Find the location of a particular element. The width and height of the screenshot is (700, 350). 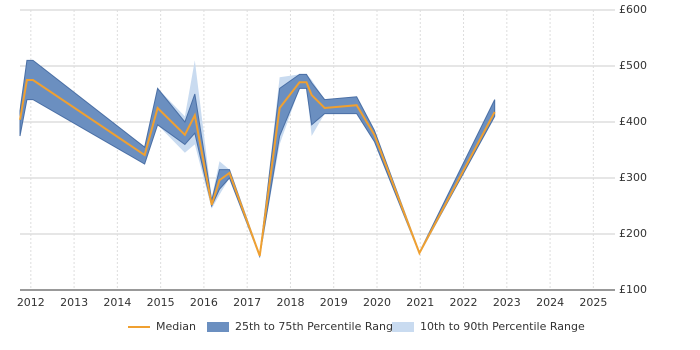

y-tick-label: £100 is located at coordinates (633, 289).